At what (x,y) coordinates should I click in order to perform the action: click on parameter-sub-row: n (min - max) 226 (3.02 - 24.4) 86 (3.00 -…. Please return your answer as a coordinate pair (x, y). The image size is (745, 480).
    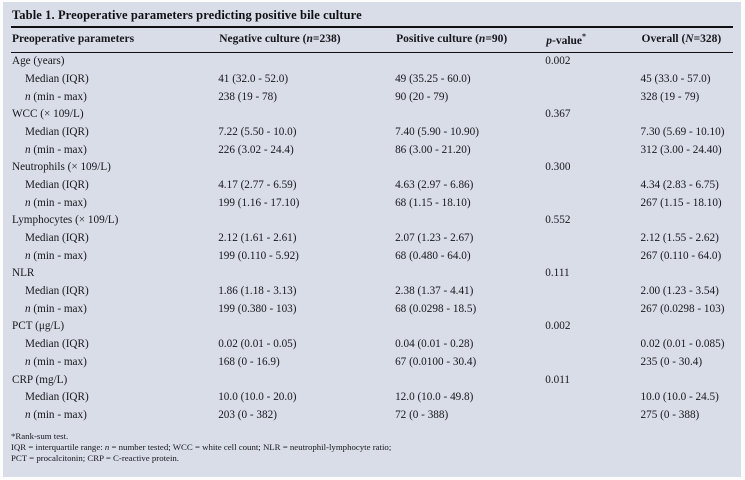
    Looking at the image, I should click on (372, 150).